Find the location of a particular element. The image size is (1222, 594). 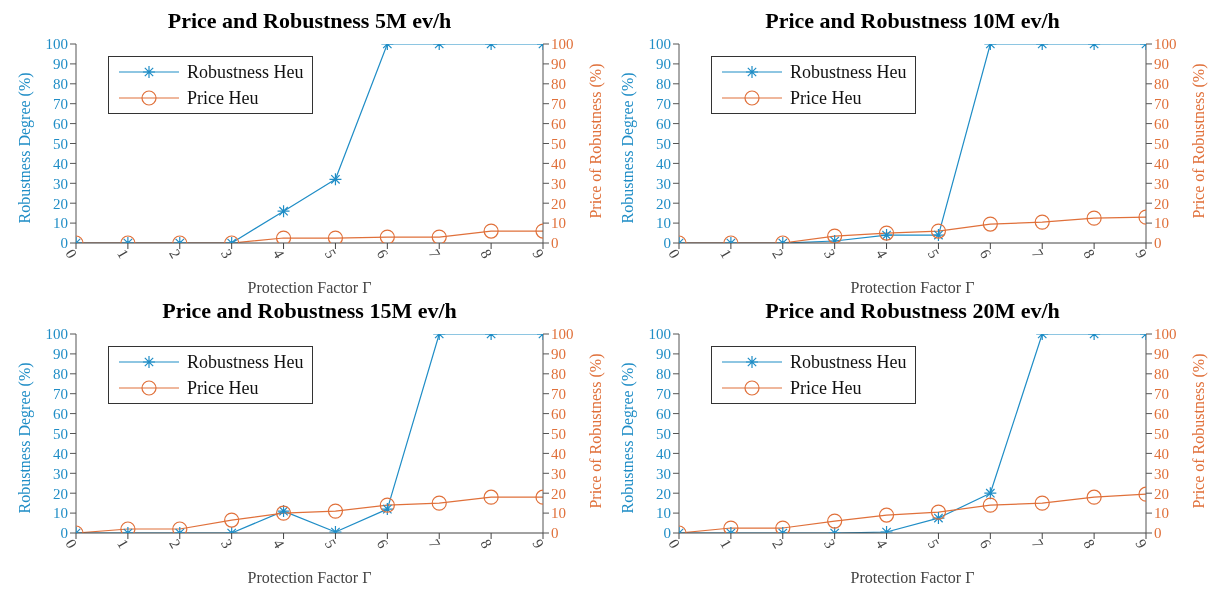

y-tick-label: 20 is located at coordinates (663, 203).